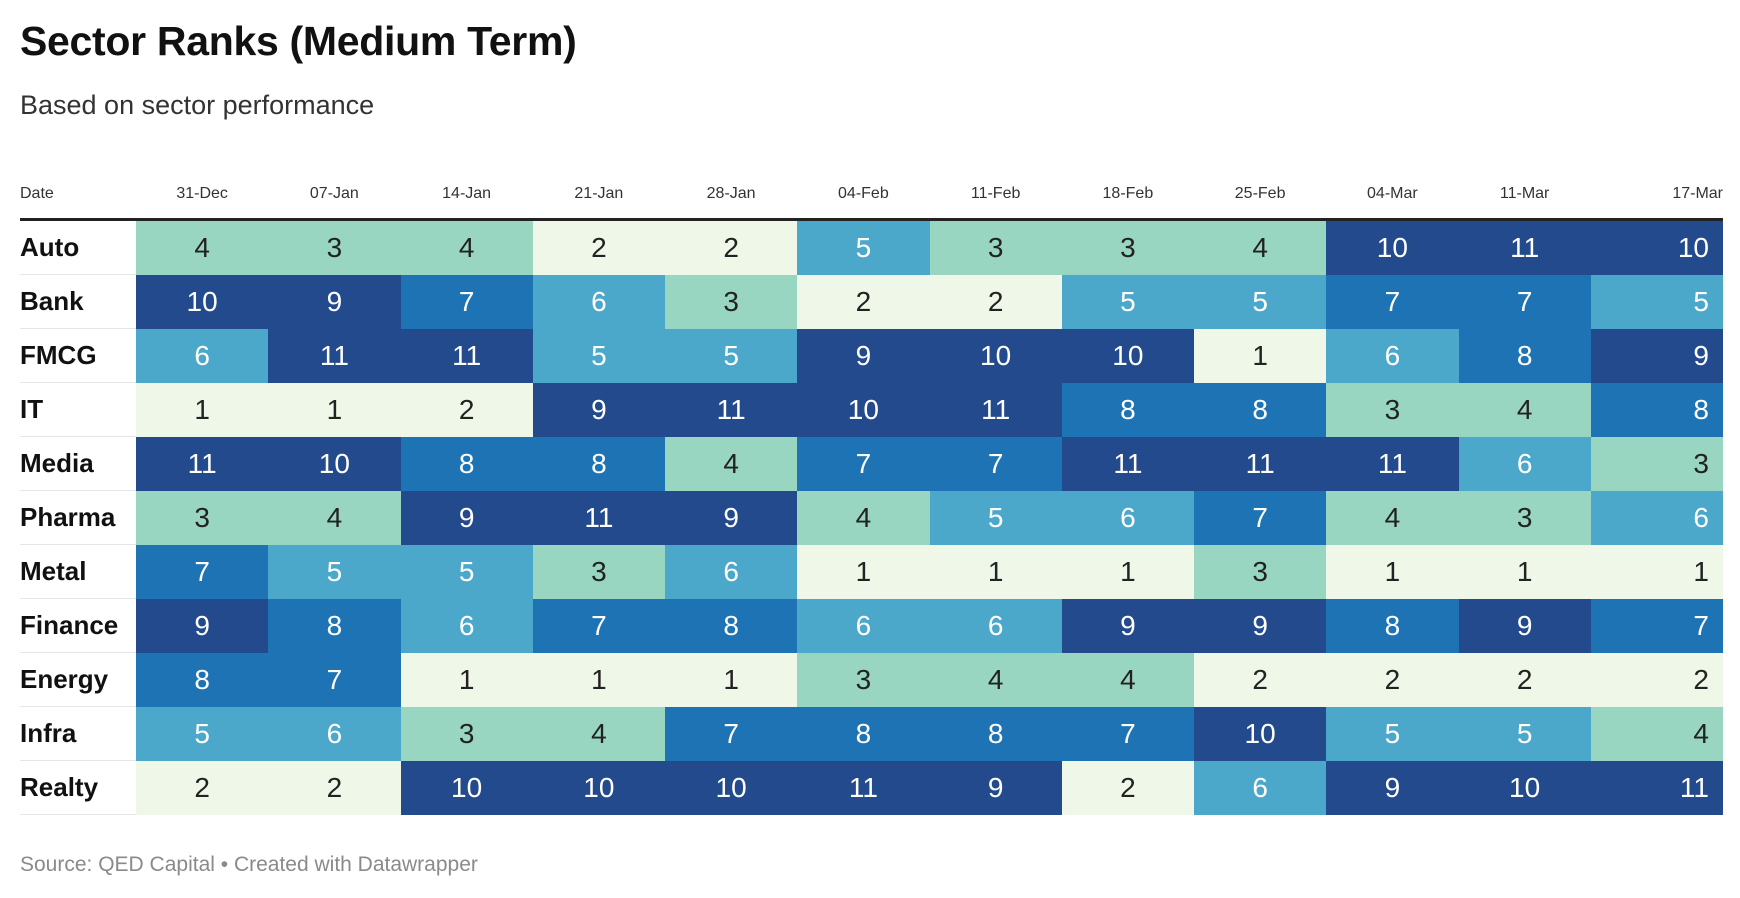  I want to click on row-label: Realty, so click(78, 787).